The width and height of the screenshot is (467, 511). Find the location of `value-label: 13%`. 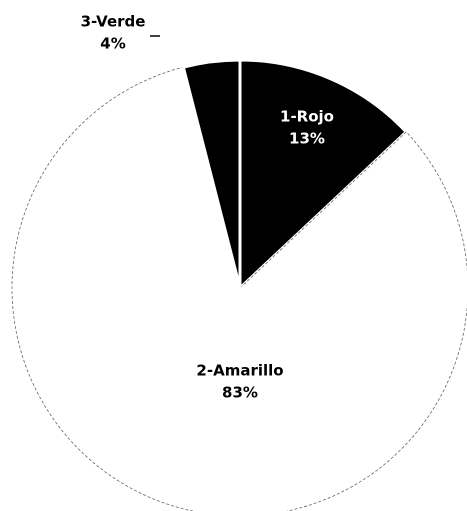

value-label: 13% is located at coordinates (307, 139).